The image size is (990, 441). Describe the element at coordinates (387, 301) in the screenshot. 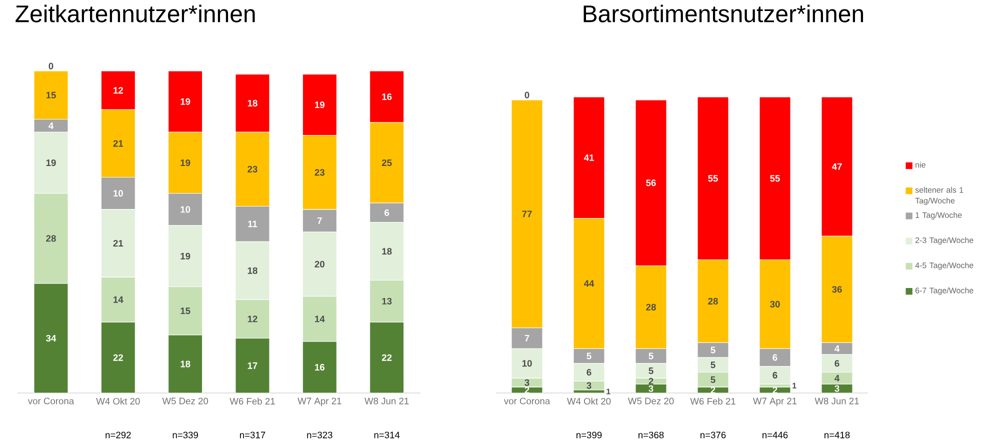

I see `data-label: 13` at that location.